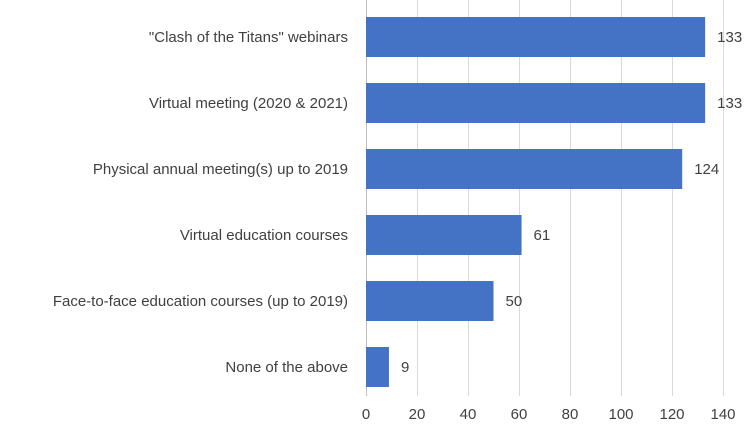 Image resolution: width=749 pixels, height=429 pixels. What do you see at coordinates (519, 414) in the screenshot?
I see `x-tick-label-60: 60` at bounding box center [519, 414].